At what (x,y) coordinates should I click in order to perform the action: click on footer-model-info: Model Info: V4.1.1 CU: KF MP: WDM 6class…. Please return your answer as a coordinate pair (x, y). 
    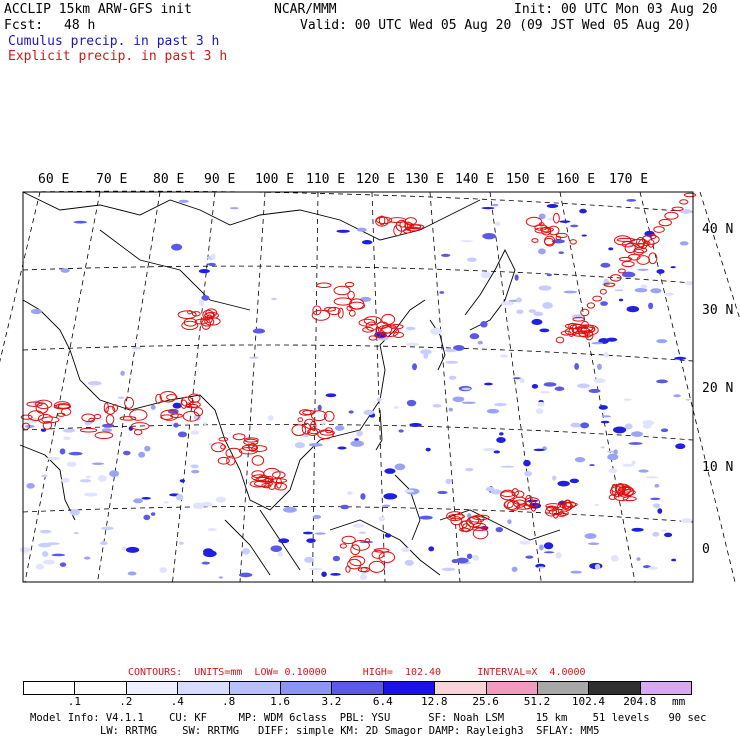
    Looking at the image, I should click on (368, 718).